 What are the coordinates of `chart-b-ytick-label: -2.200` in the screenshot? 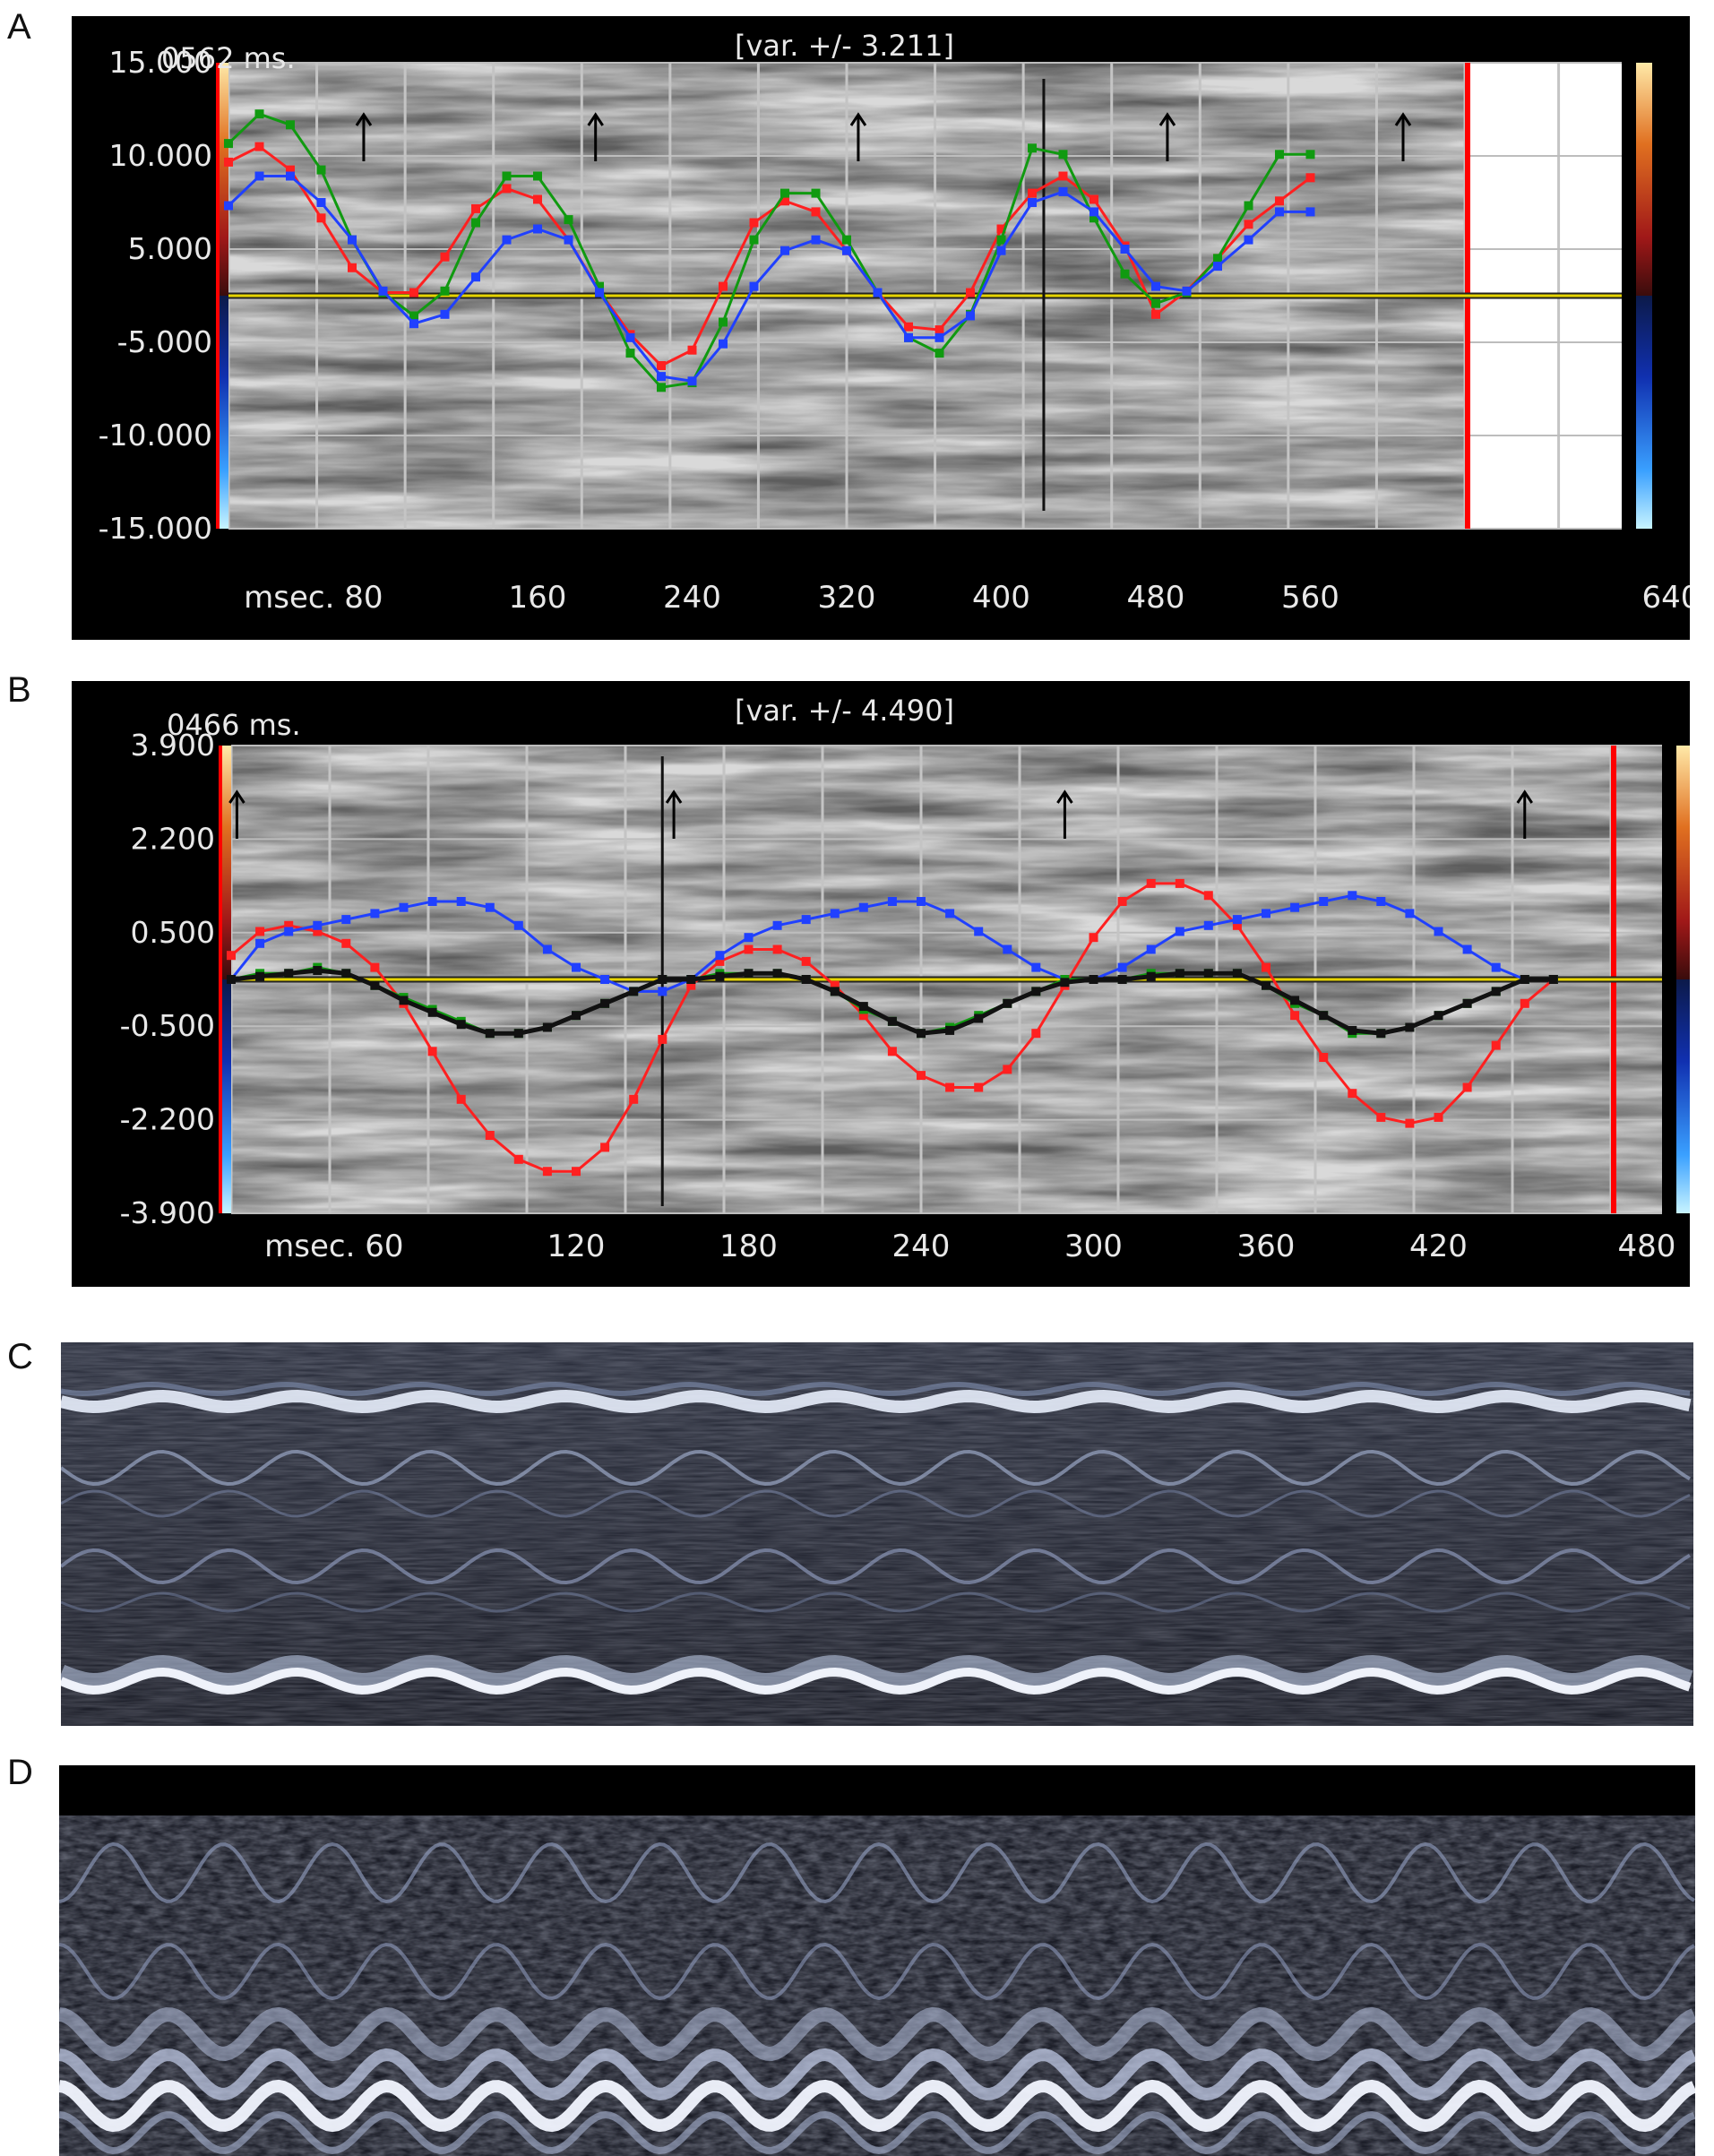 It's located at (167, 1120).